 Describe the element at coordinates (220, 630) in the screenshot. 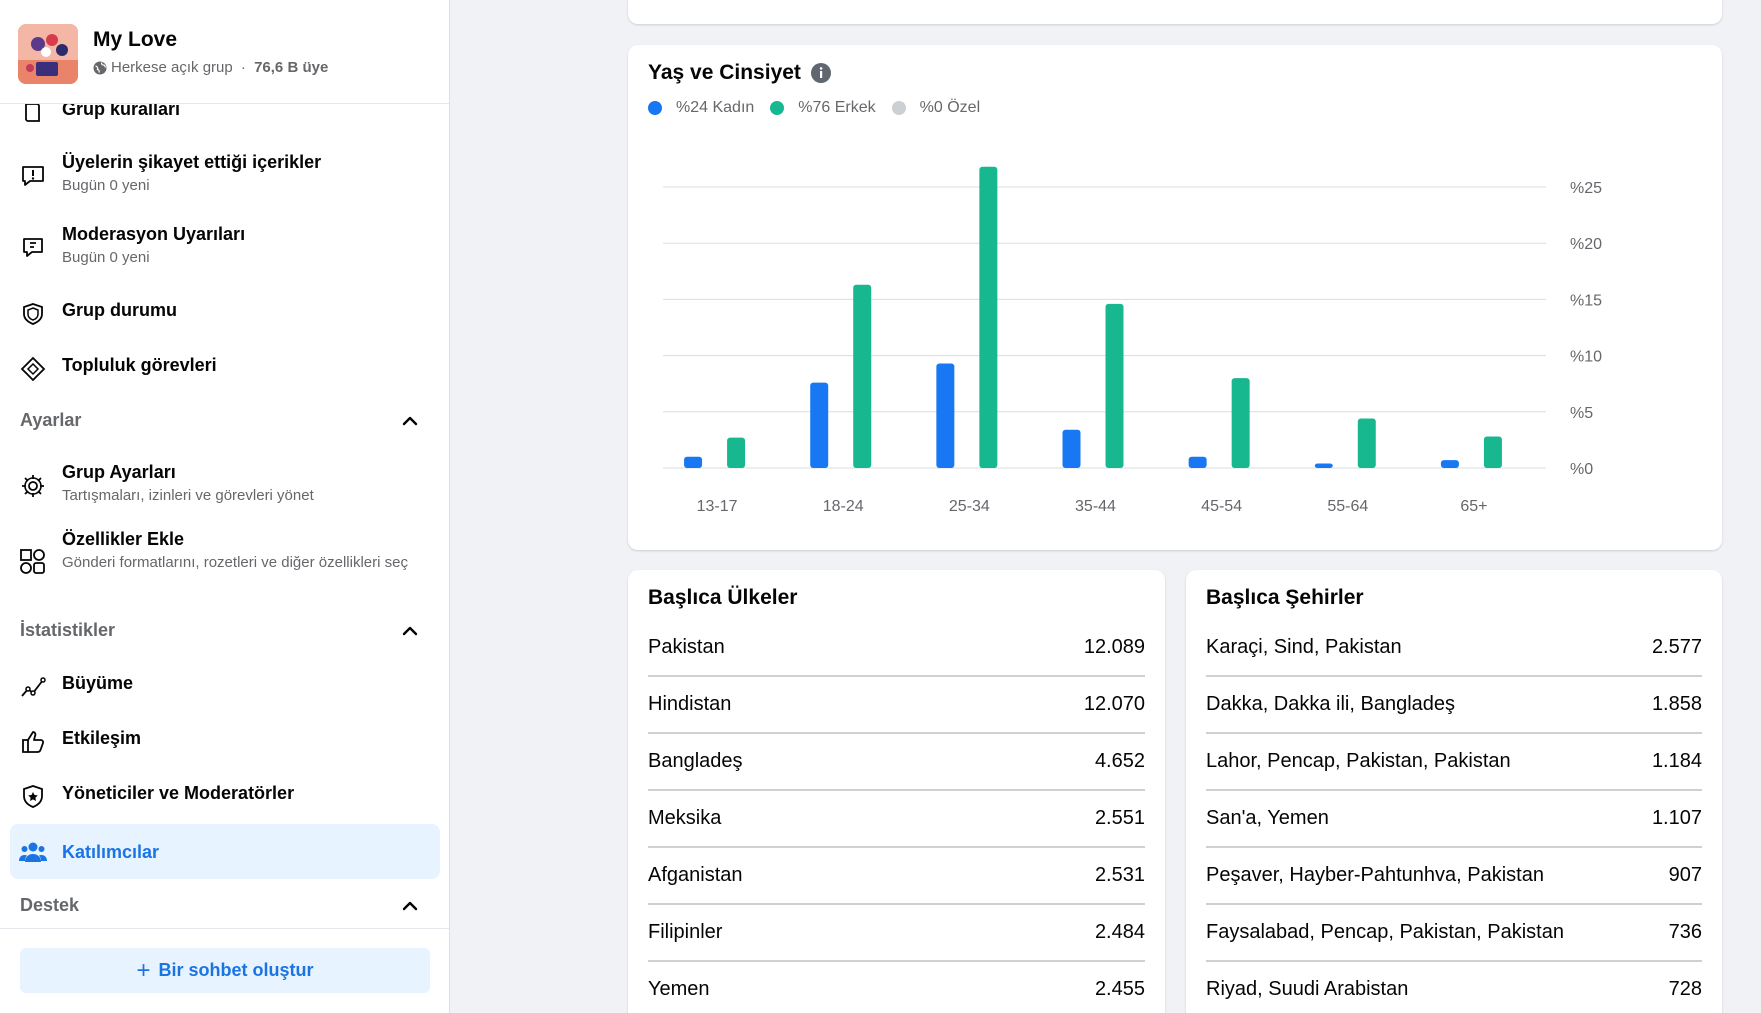

I see `section-header-stats: İstatistikler` at that location.